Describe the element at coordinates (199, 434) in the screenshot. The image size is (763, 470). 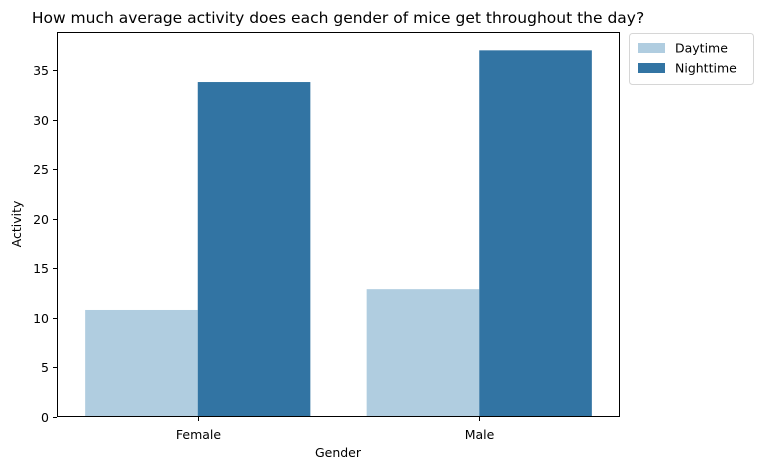
I see `x-tick-label-female: Female` at that location.